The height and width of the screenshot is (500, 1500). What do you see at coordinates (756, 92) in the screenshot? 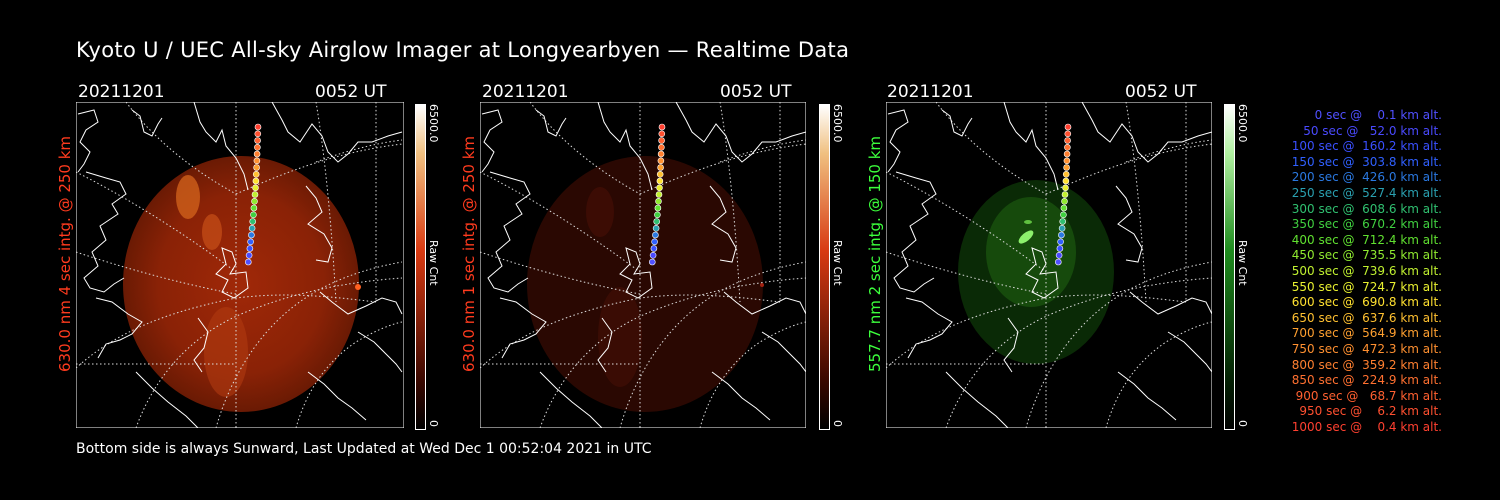
I see `panel2-time: 0052 UT` at bounding box center [756, 92].